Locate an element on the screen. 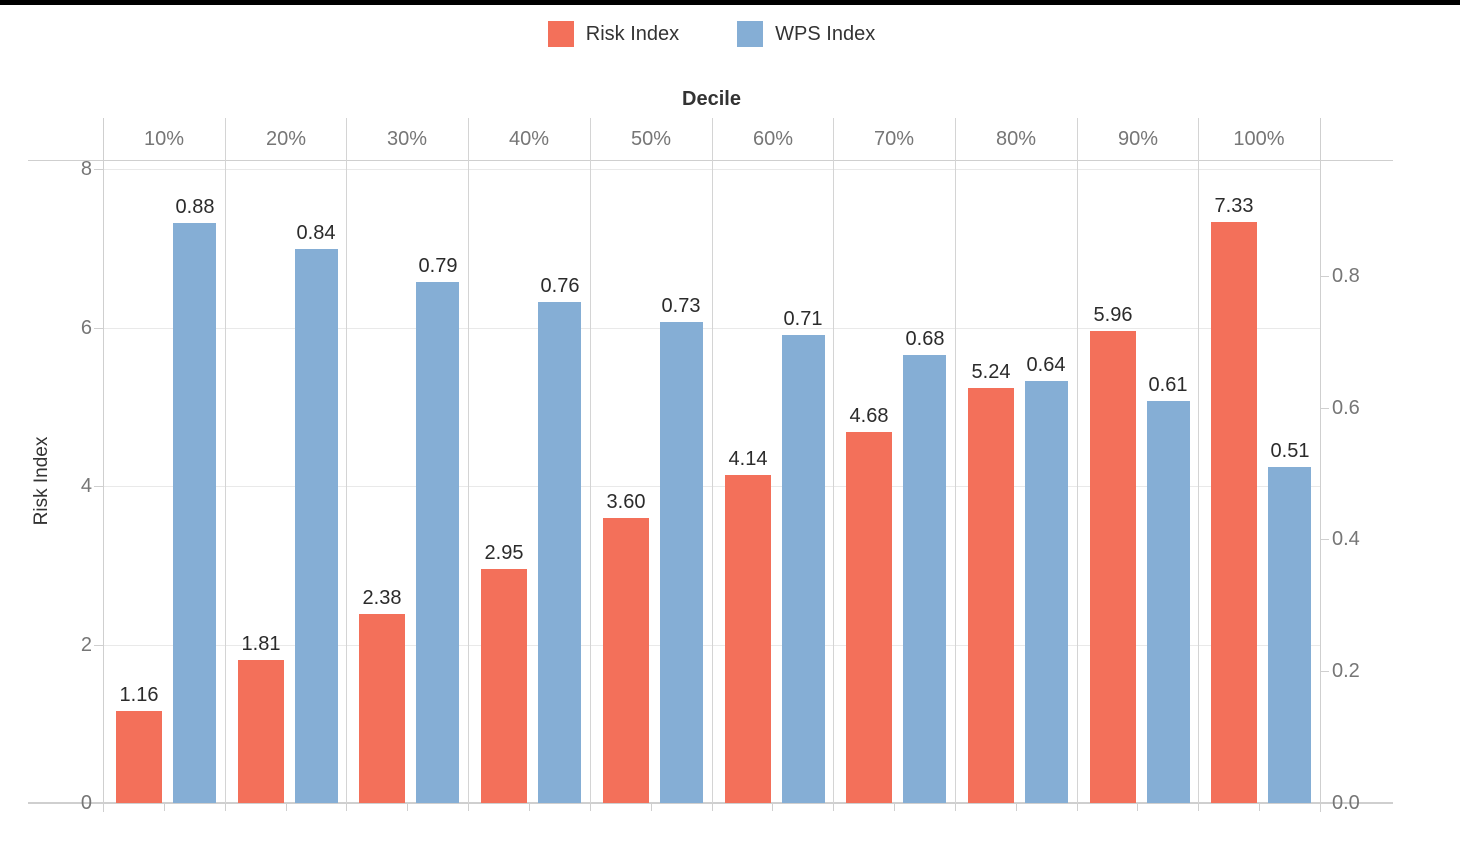 The height and width of the screenshot is (841, 1460). risk-bar-50% is located at coordinates (626, 660).